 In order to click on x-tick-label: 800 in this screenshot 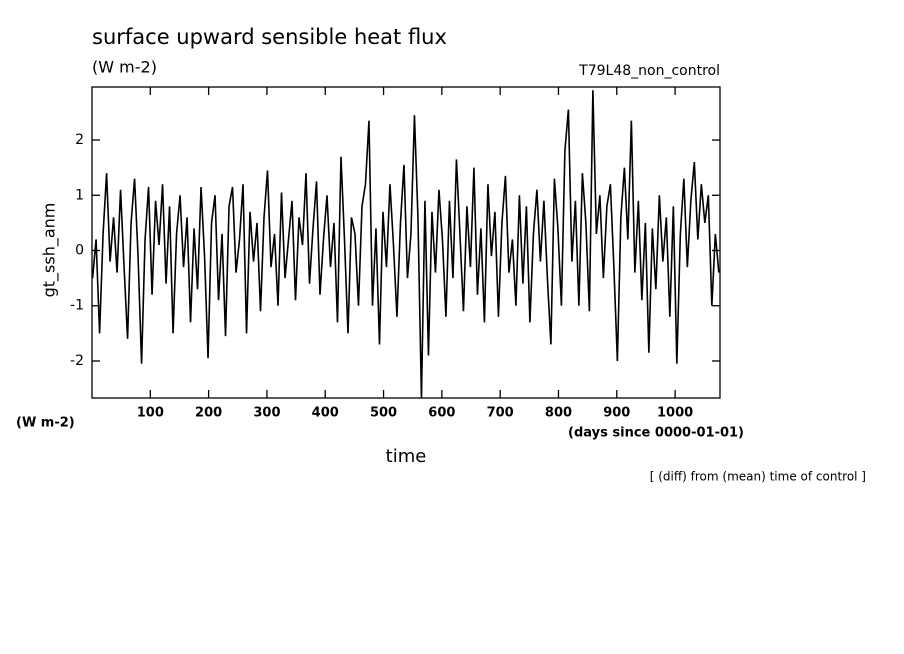, I will do `click(558, 413)`.